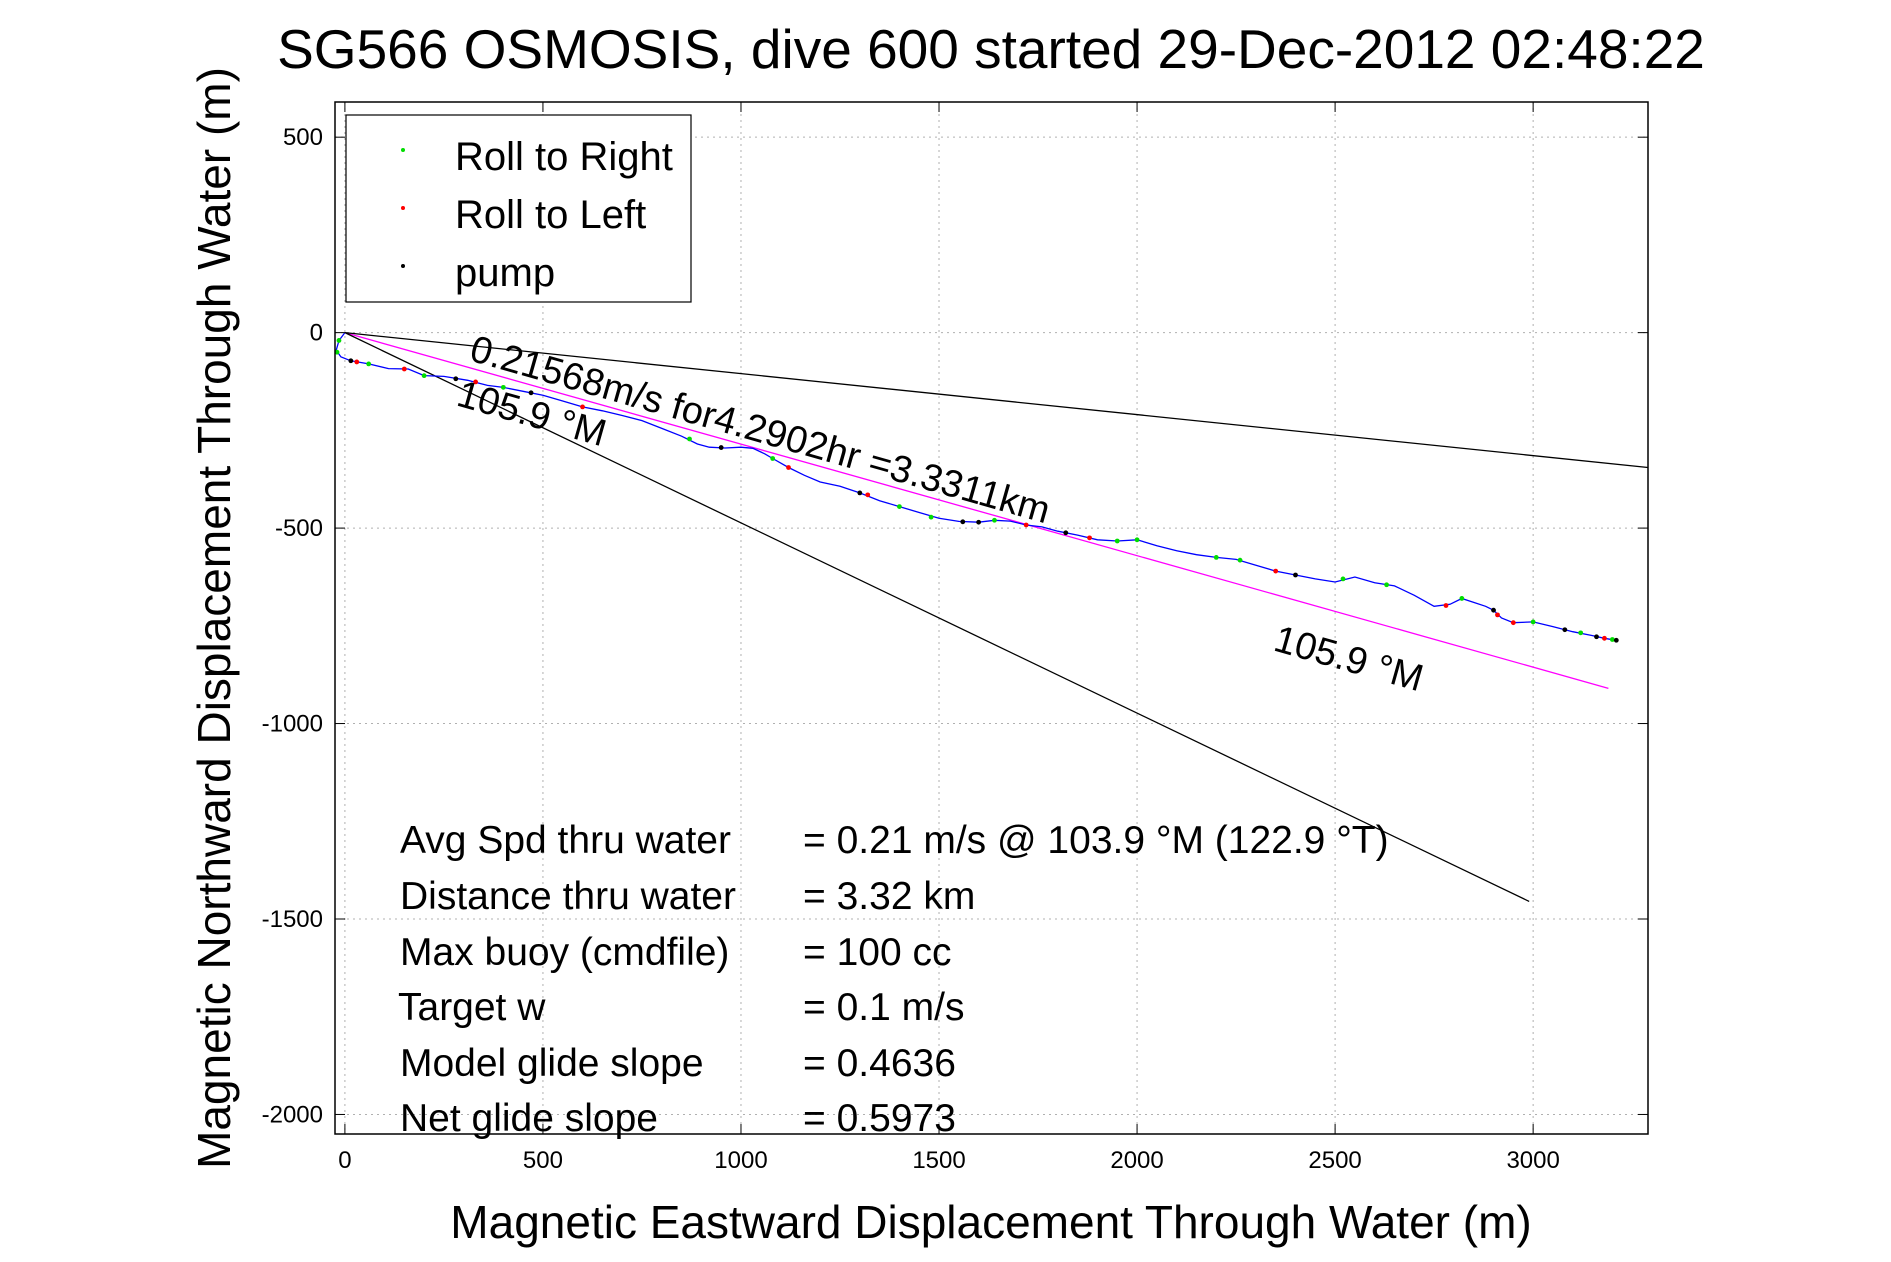  Describe the element at coordinates (550, 215) in the screenshot. I see `legend-label-roll-left: Roll to Left` at that location.